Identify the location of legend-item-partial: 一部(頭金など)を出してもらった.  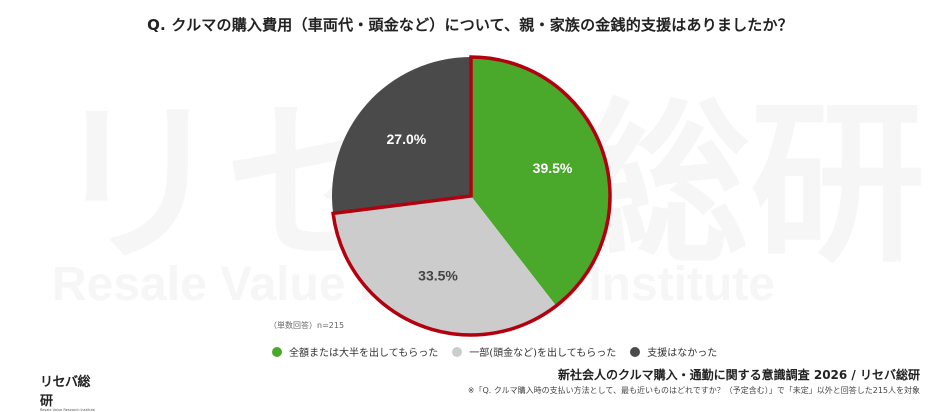
(534, 351).